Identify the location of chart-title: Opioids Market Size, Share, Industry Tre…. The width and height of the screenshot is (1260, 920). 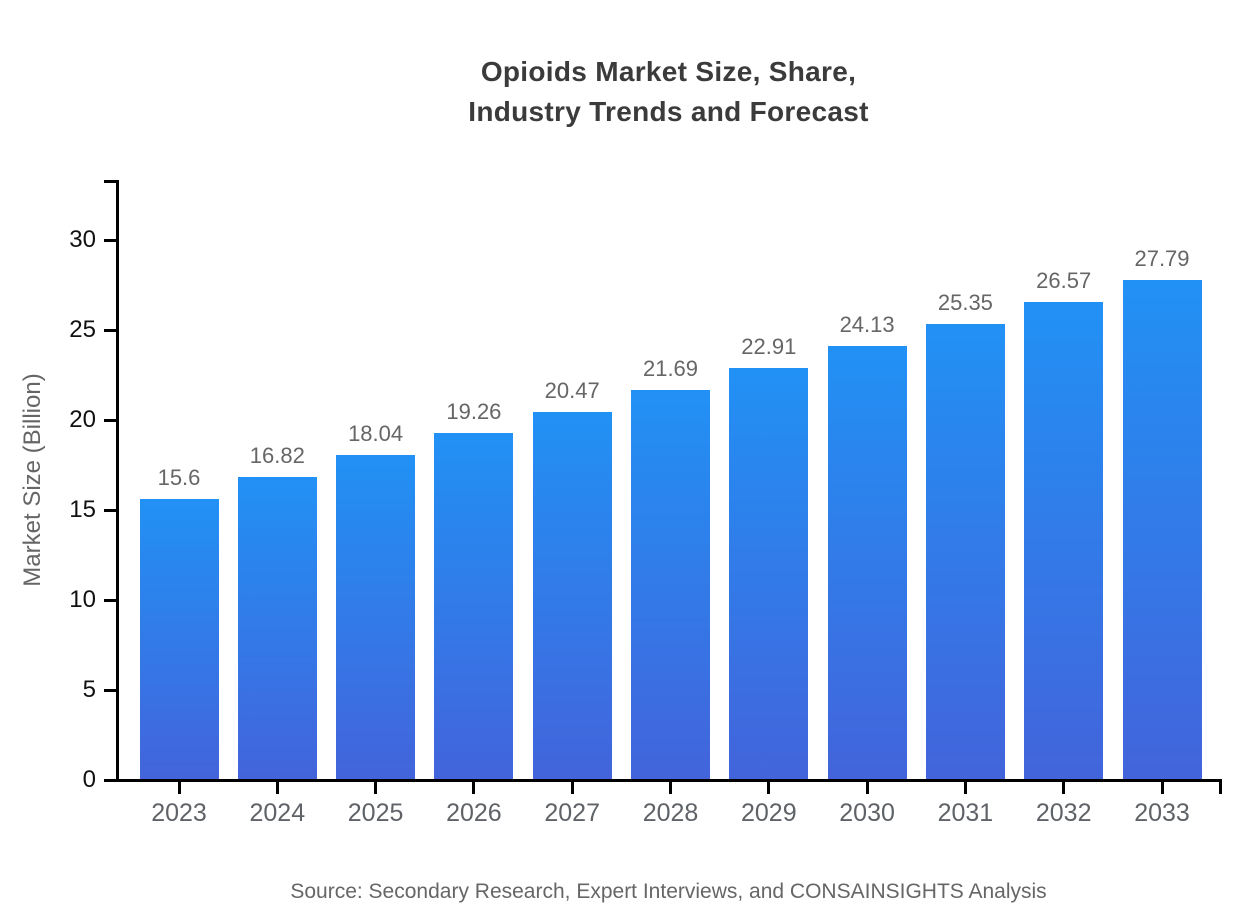
(668, 92).